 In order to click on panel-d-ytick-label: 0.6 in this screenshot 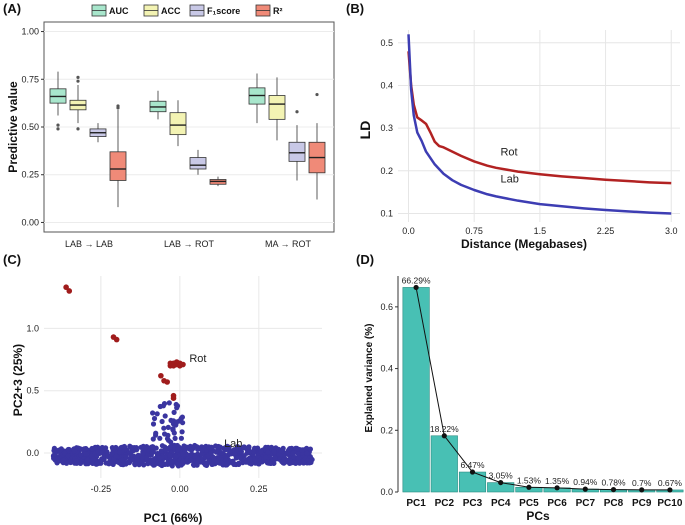, I will do `click(386, 307)`.